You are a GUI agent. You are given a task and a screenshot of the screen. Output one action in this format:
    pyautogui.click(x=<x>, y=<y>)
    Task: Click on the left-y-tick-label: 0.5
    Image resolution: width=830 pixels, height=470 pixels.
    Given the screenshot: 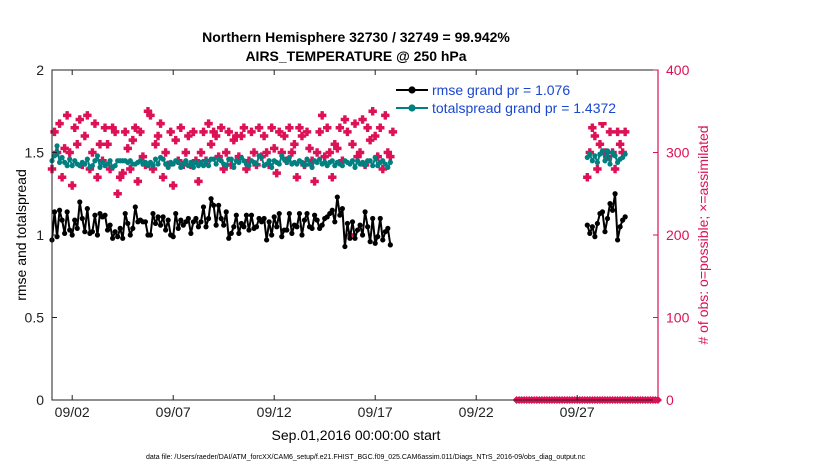 What is the action you would take?
    pyautogui.click(x=35, y=318)
    